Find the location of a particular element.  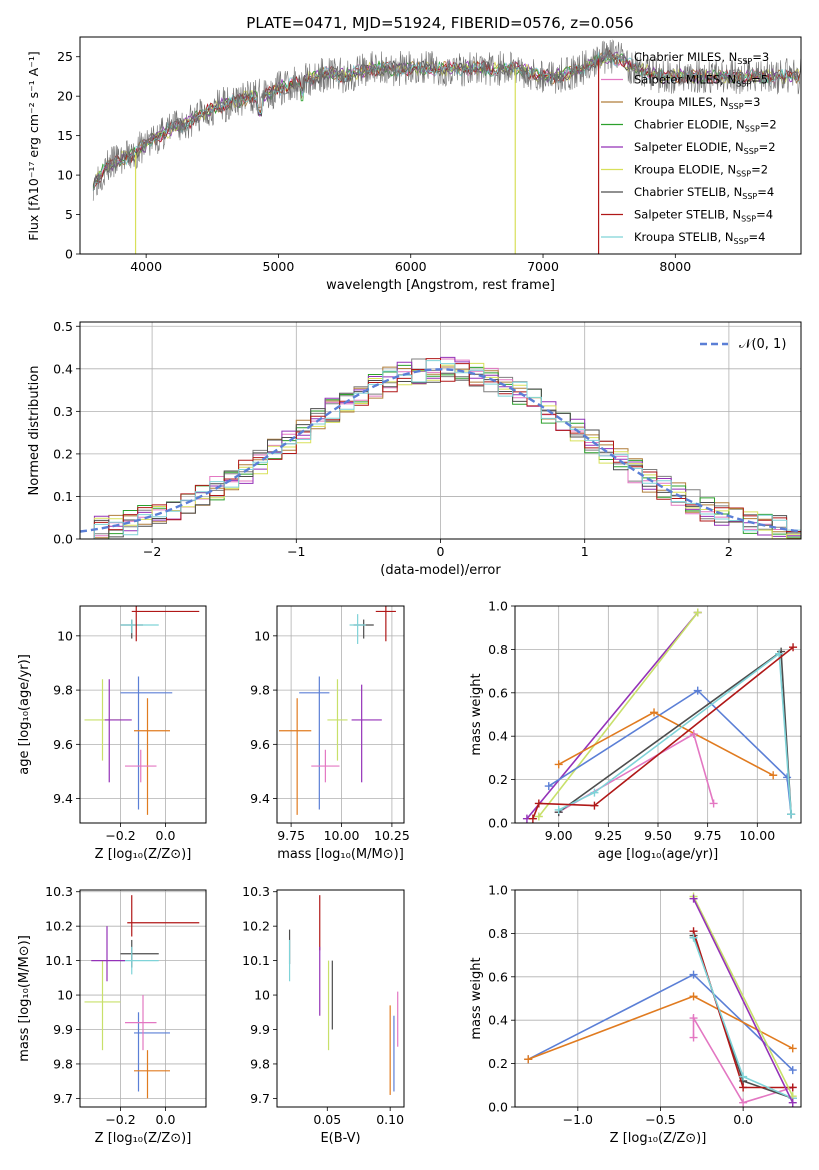

mass-ebv-panel-plot-area is located at coordinates (343, 995).